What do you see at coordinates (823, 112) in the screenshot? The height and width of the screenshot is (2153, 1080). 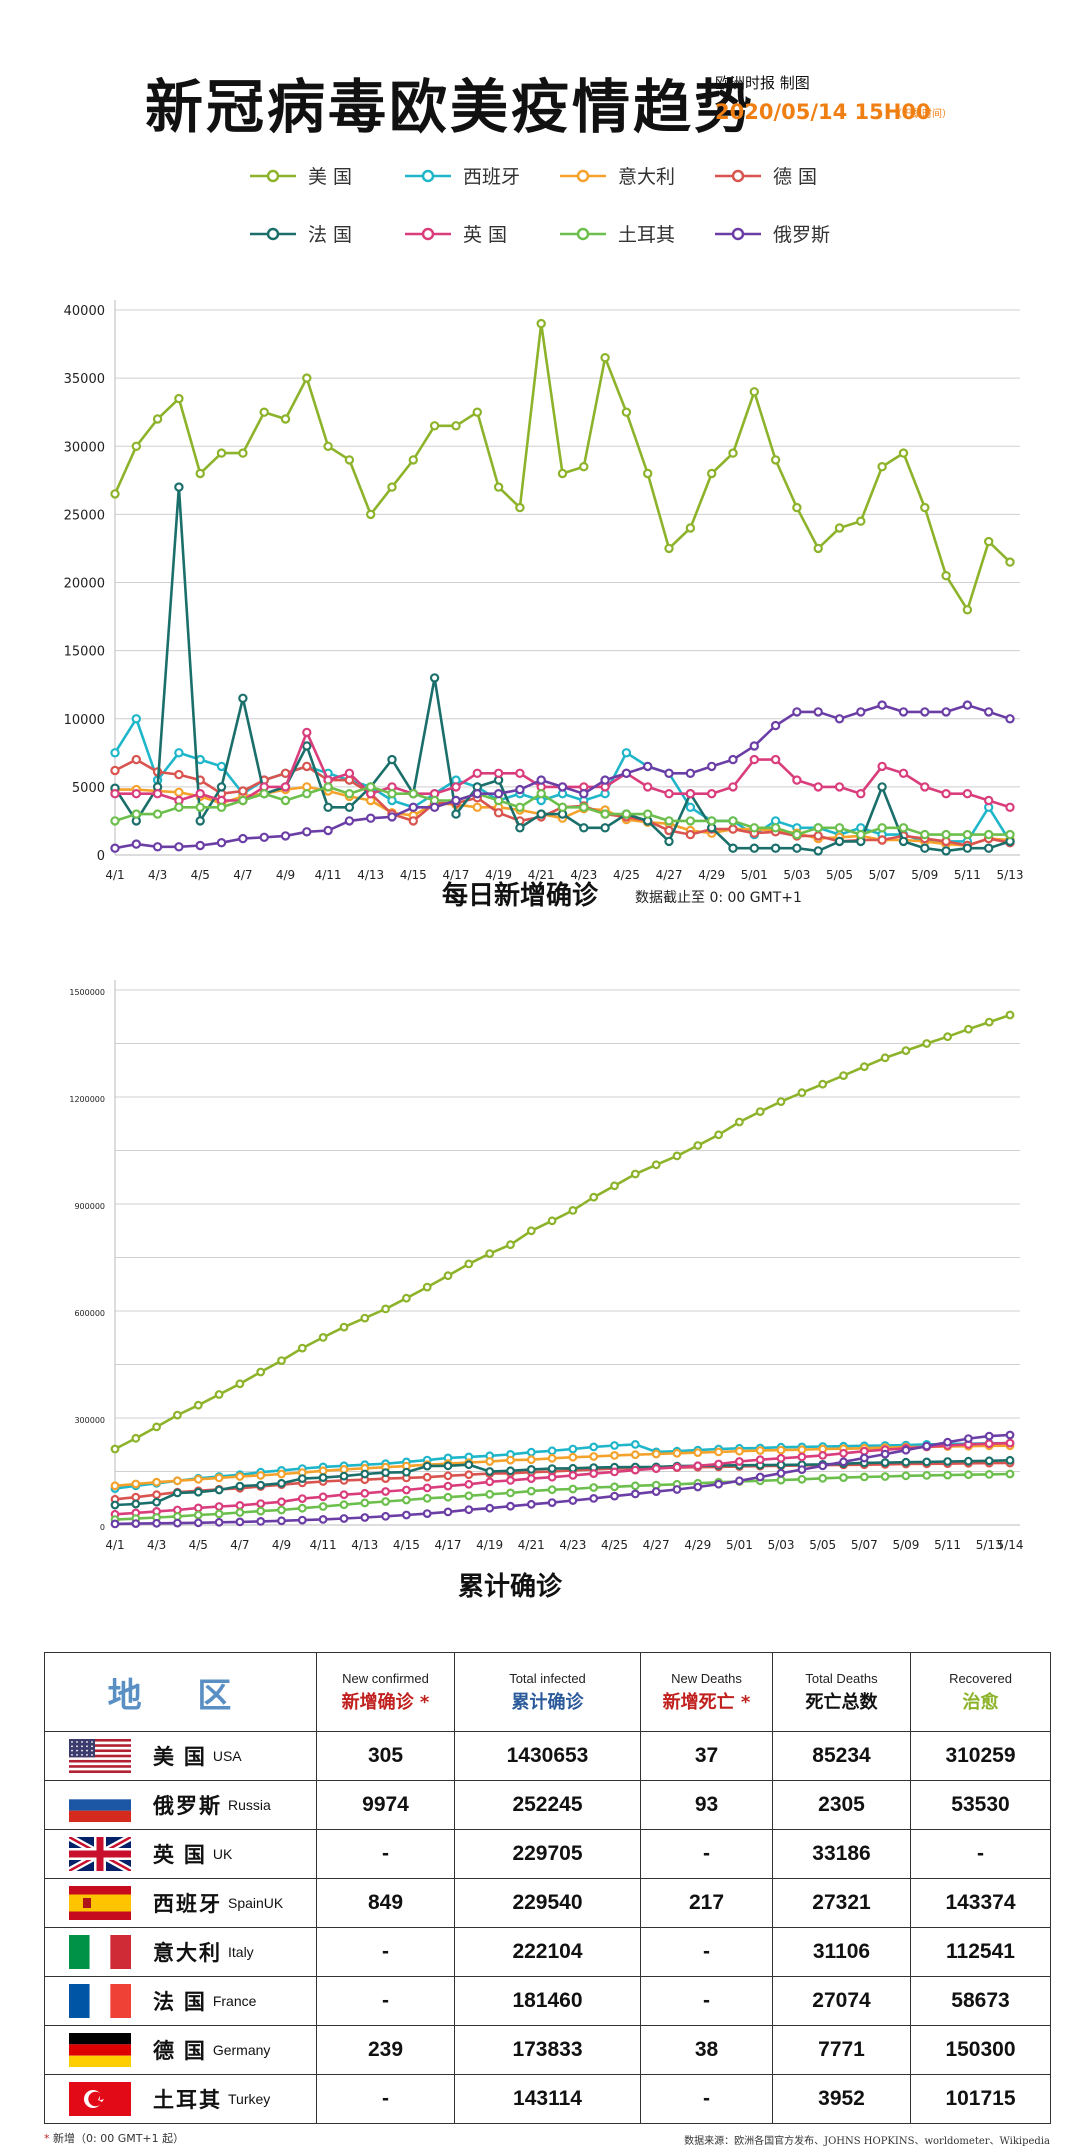 I see `datetime-text: 2020/05/14 15H00` at bounding box center [823, 112].